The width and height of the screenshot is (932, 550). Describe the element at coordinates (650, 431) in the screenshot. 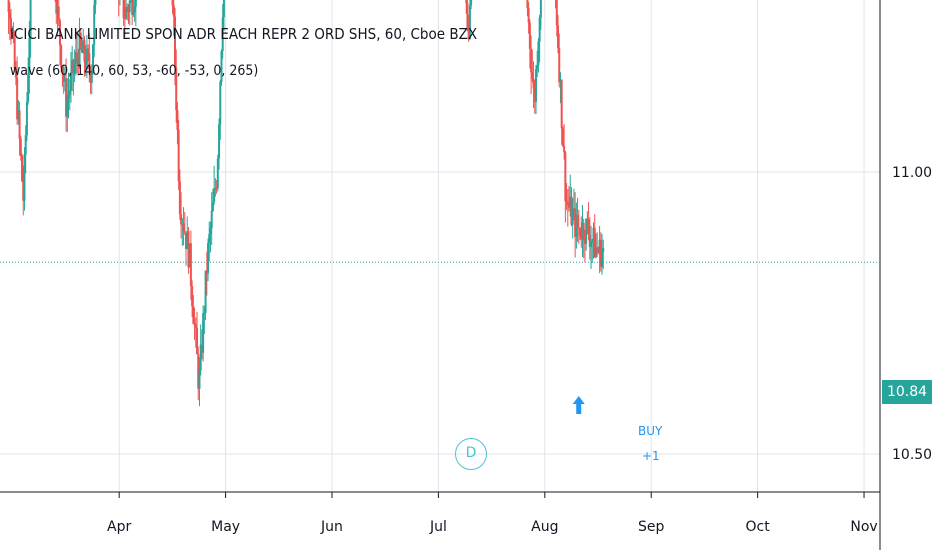

I see `buy-signal-label: BUY` at that location.